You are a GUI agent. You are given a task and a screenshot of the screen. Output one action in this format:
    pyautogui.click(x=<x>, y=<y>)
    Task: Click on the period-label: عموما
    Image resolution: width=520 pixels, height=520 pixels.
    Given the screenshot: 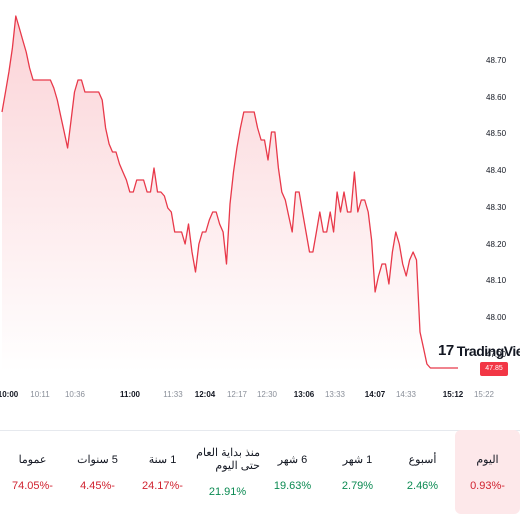 What is the action you would take?
    pyautogui.click(x=32, y=459)
    